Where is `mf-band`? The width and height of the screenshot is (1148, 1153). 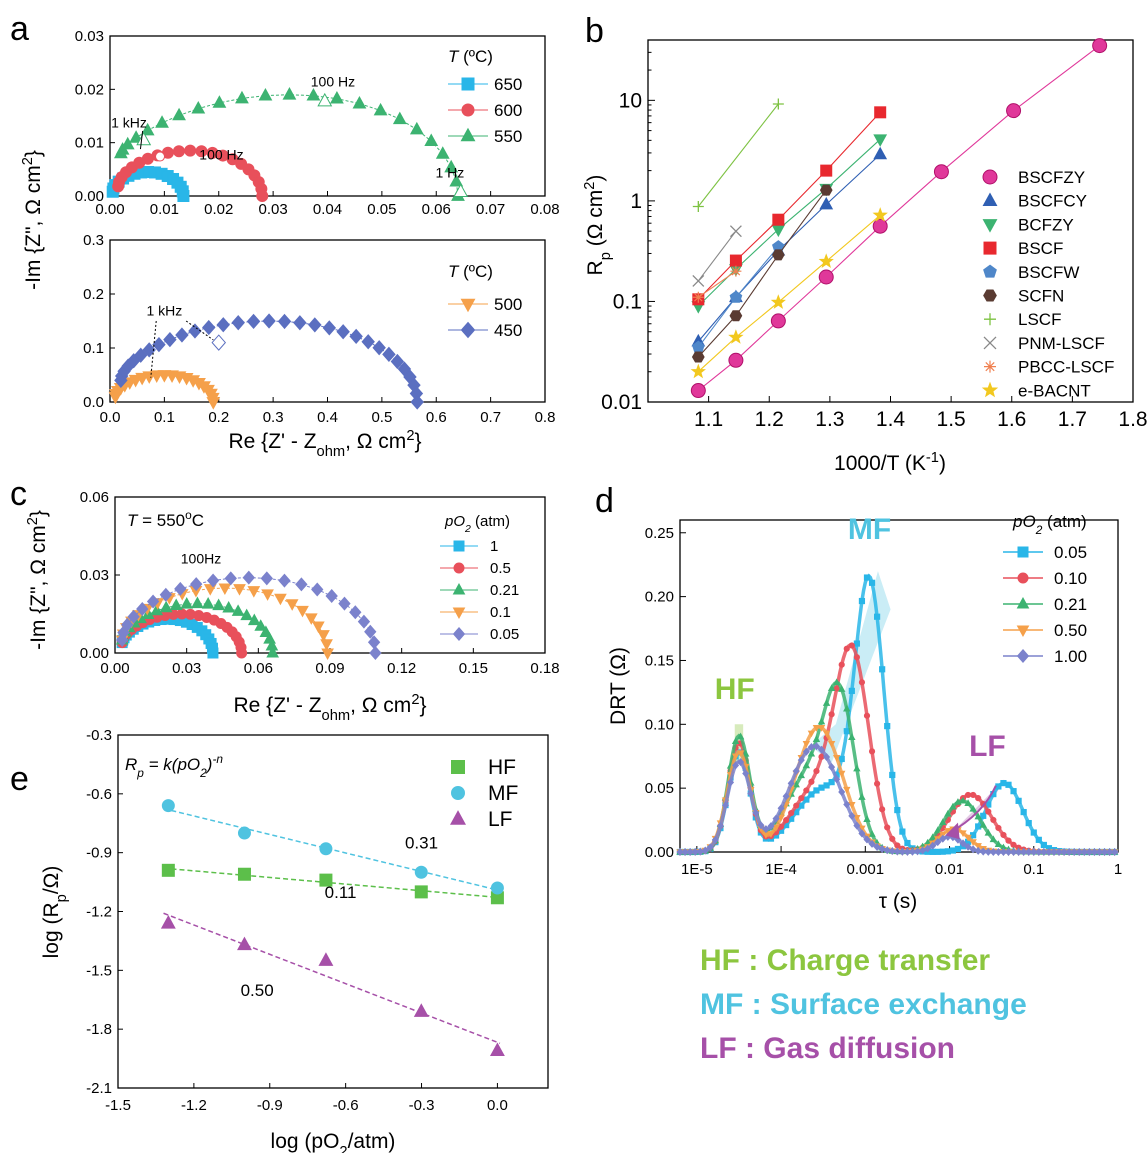 mf-band is located at coordinates (850, 667).